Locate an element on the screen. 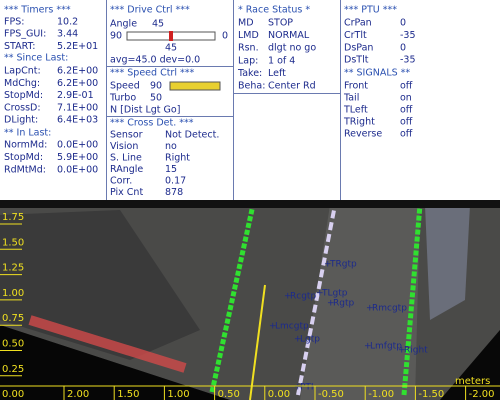 The width and height of the screenshot is (500, 400). y-scale-label: 1.50 is located at coordinates (13, 242).